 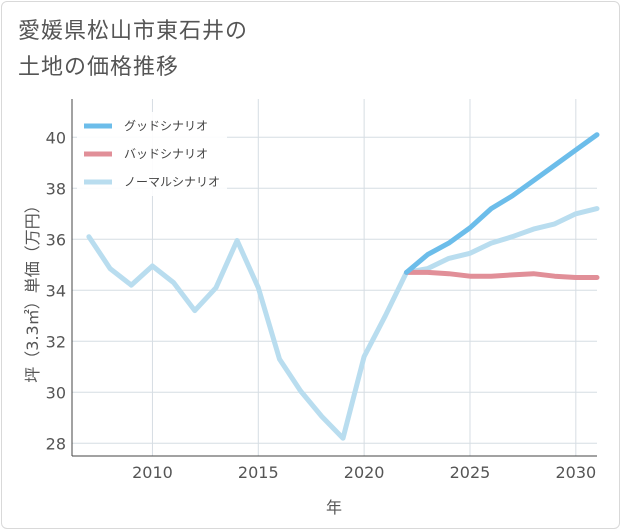 I want to click on y-tick-label: 38, so click(x=56, y=188).